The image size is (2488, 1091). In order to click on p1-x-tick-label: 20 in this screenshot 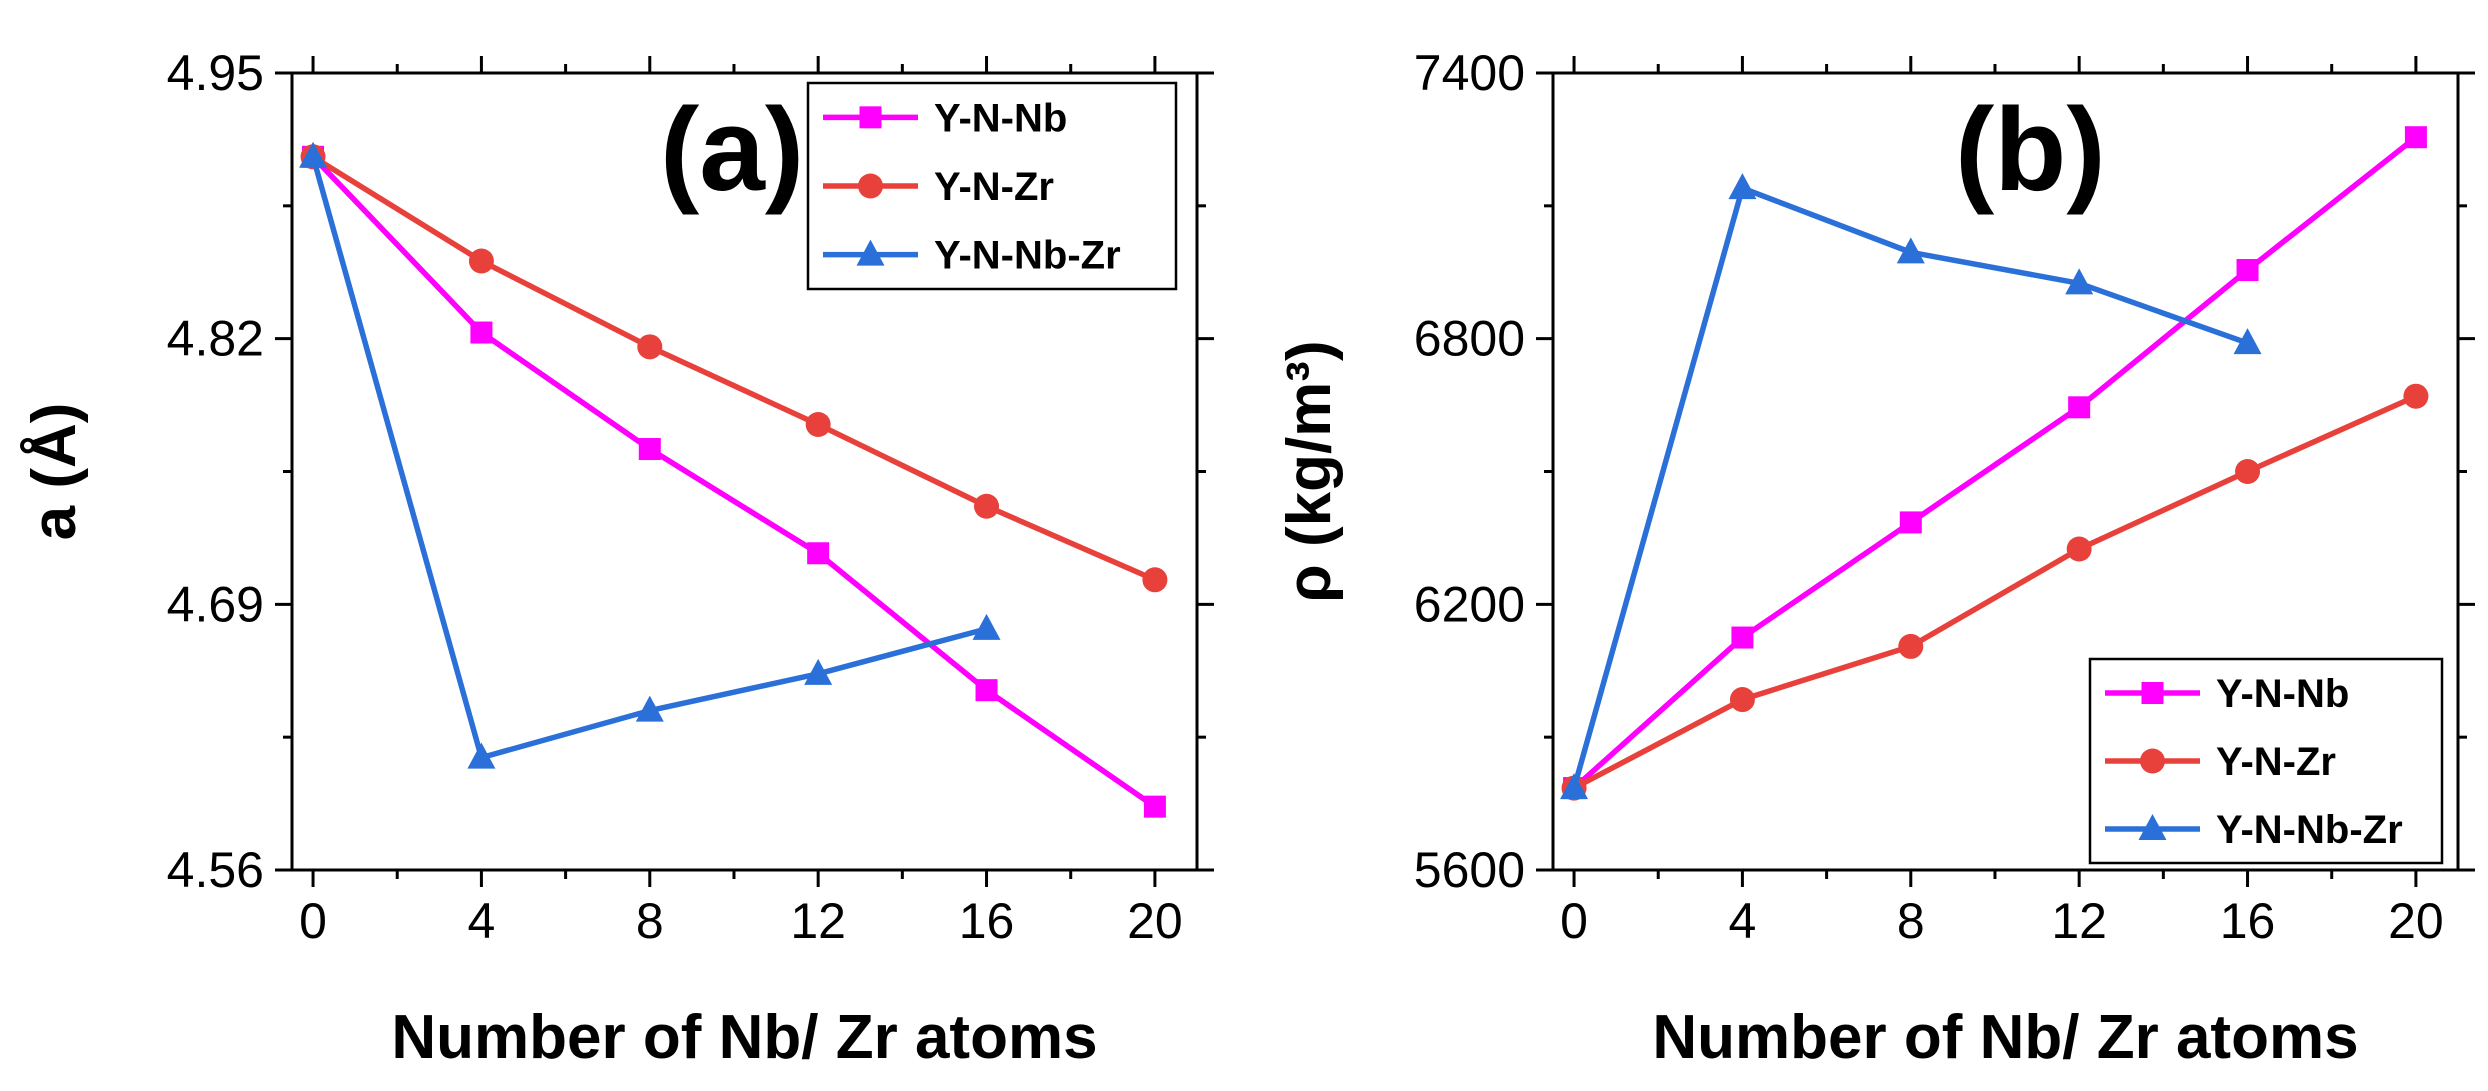, I will do `click(2416, 921)`.